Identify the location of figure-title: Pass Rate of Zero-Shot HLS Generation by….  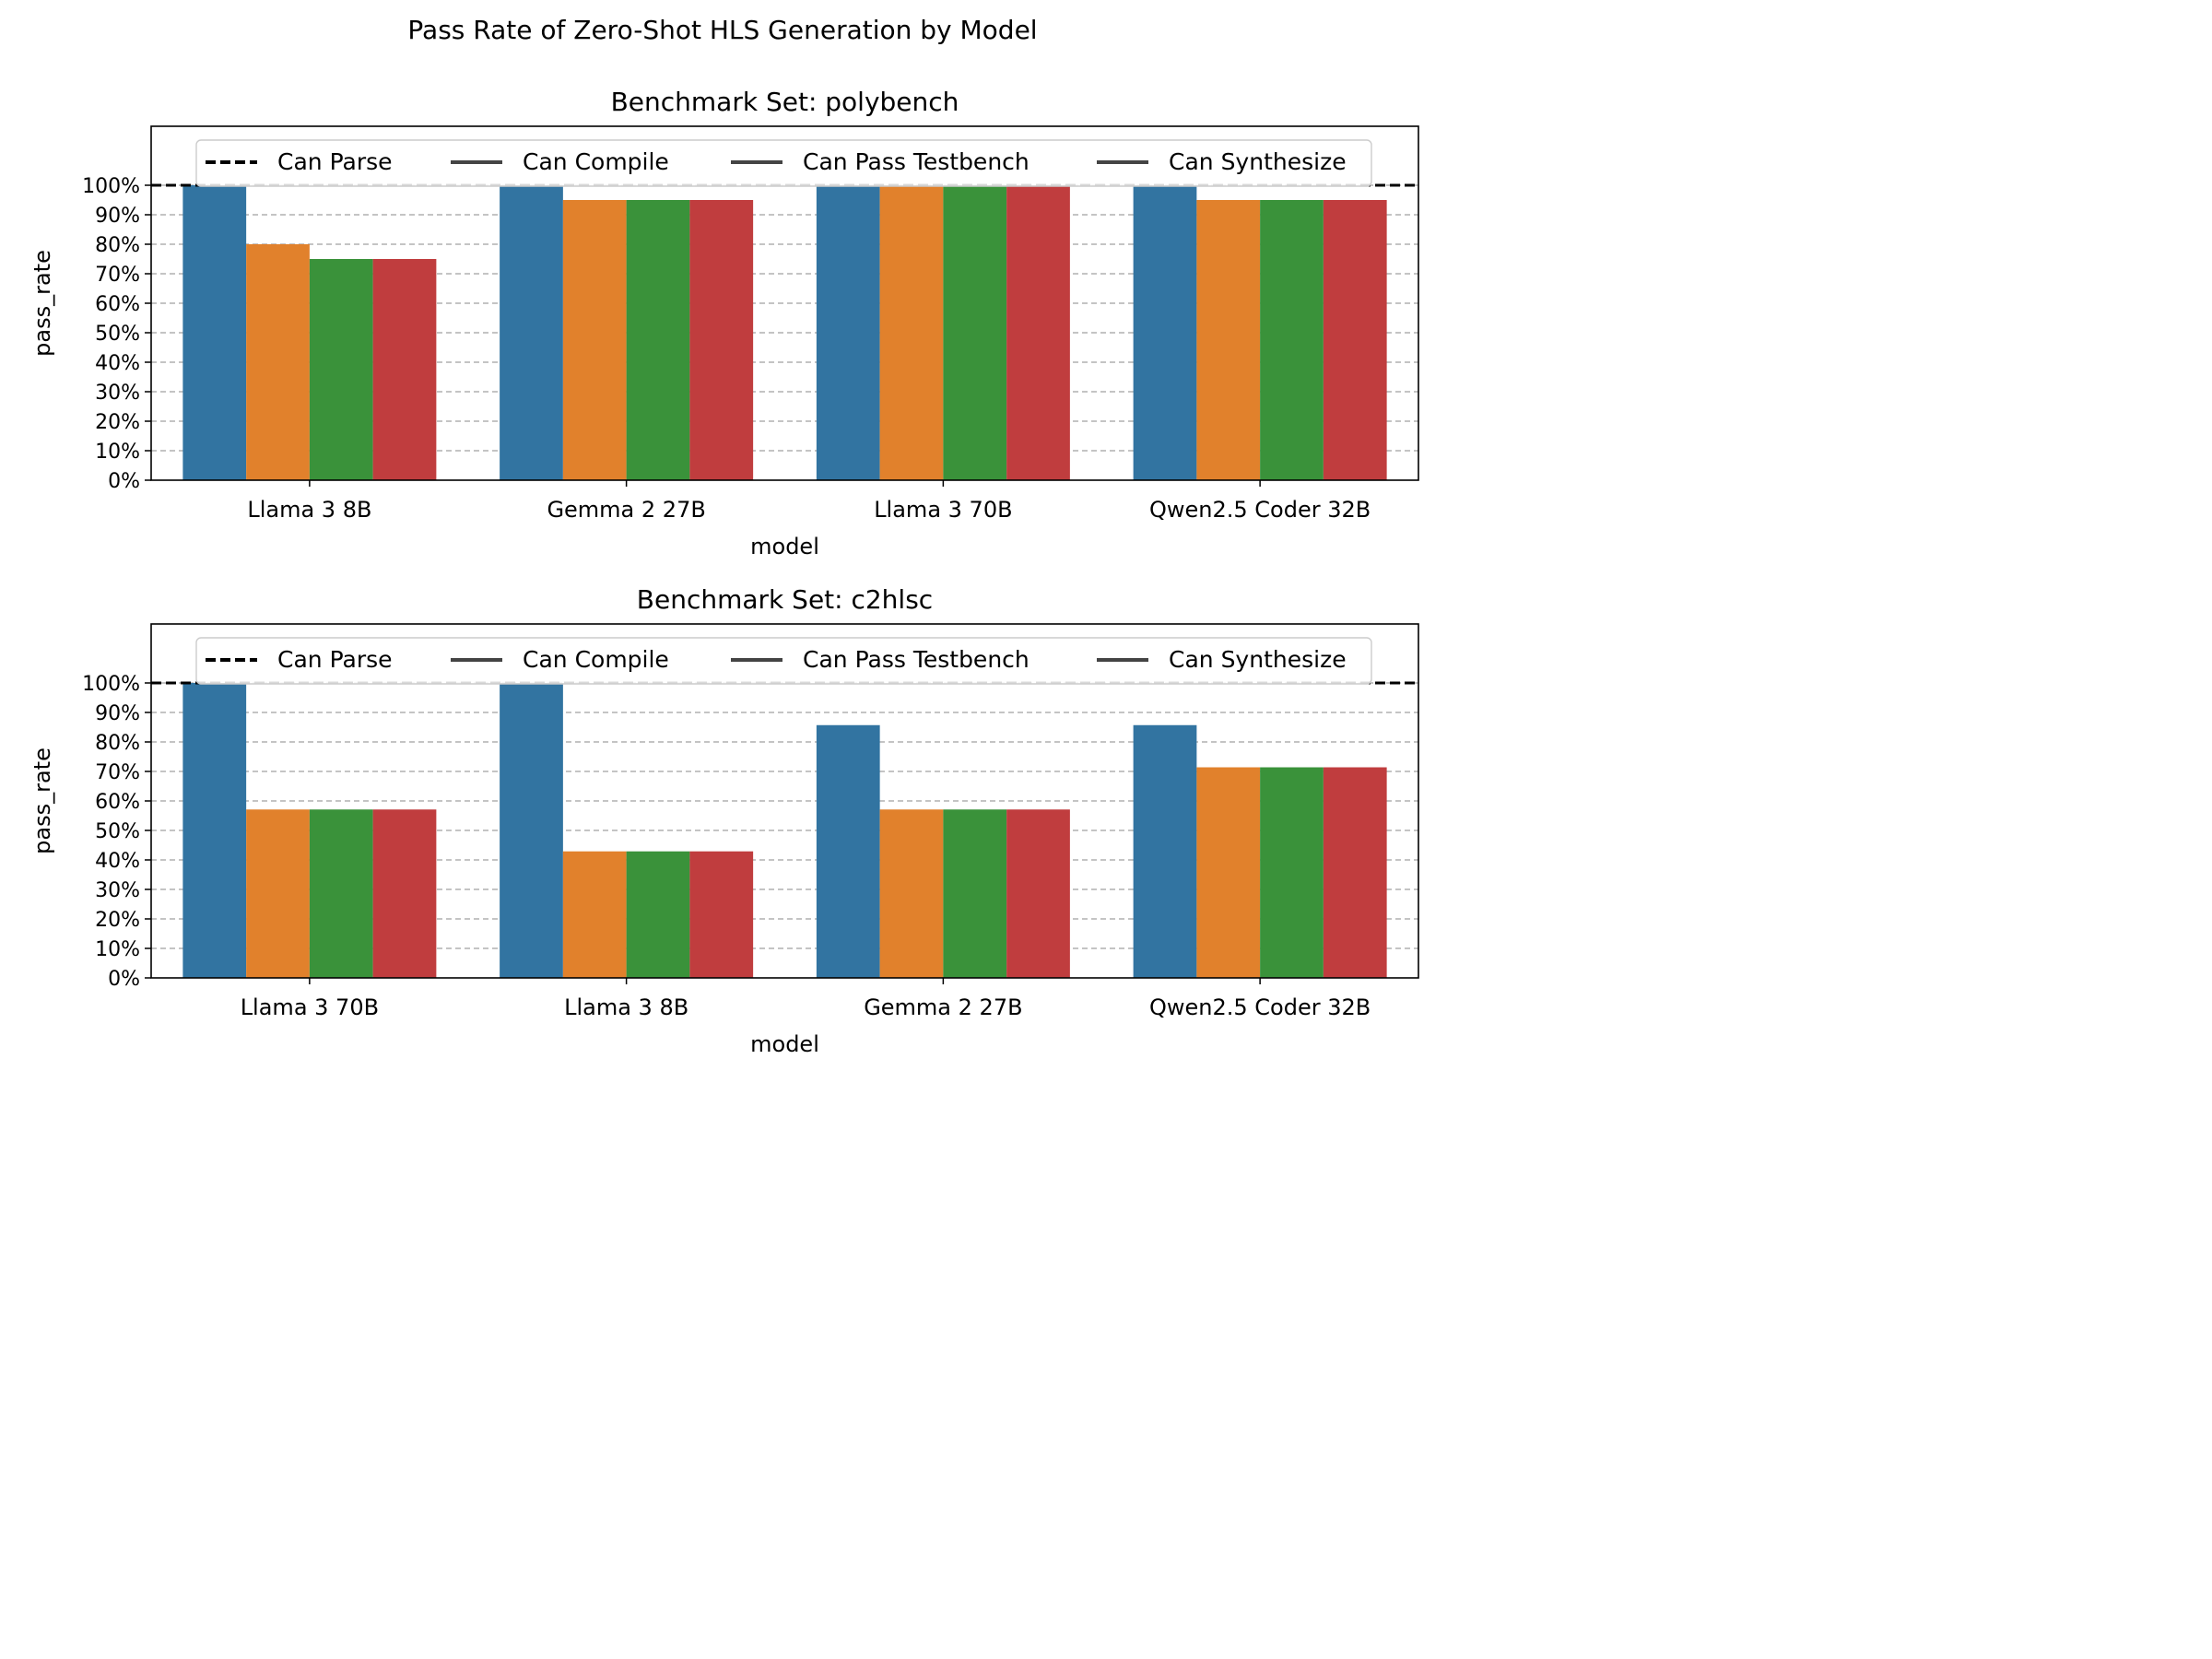
(722, 30).